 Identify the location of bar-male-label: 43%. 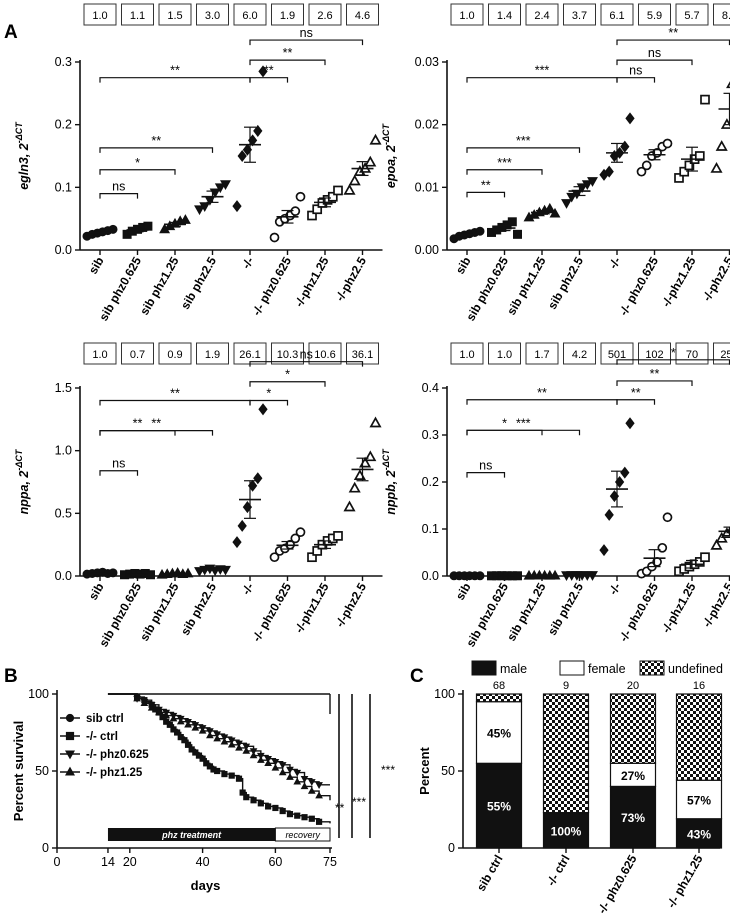
(699, 834).